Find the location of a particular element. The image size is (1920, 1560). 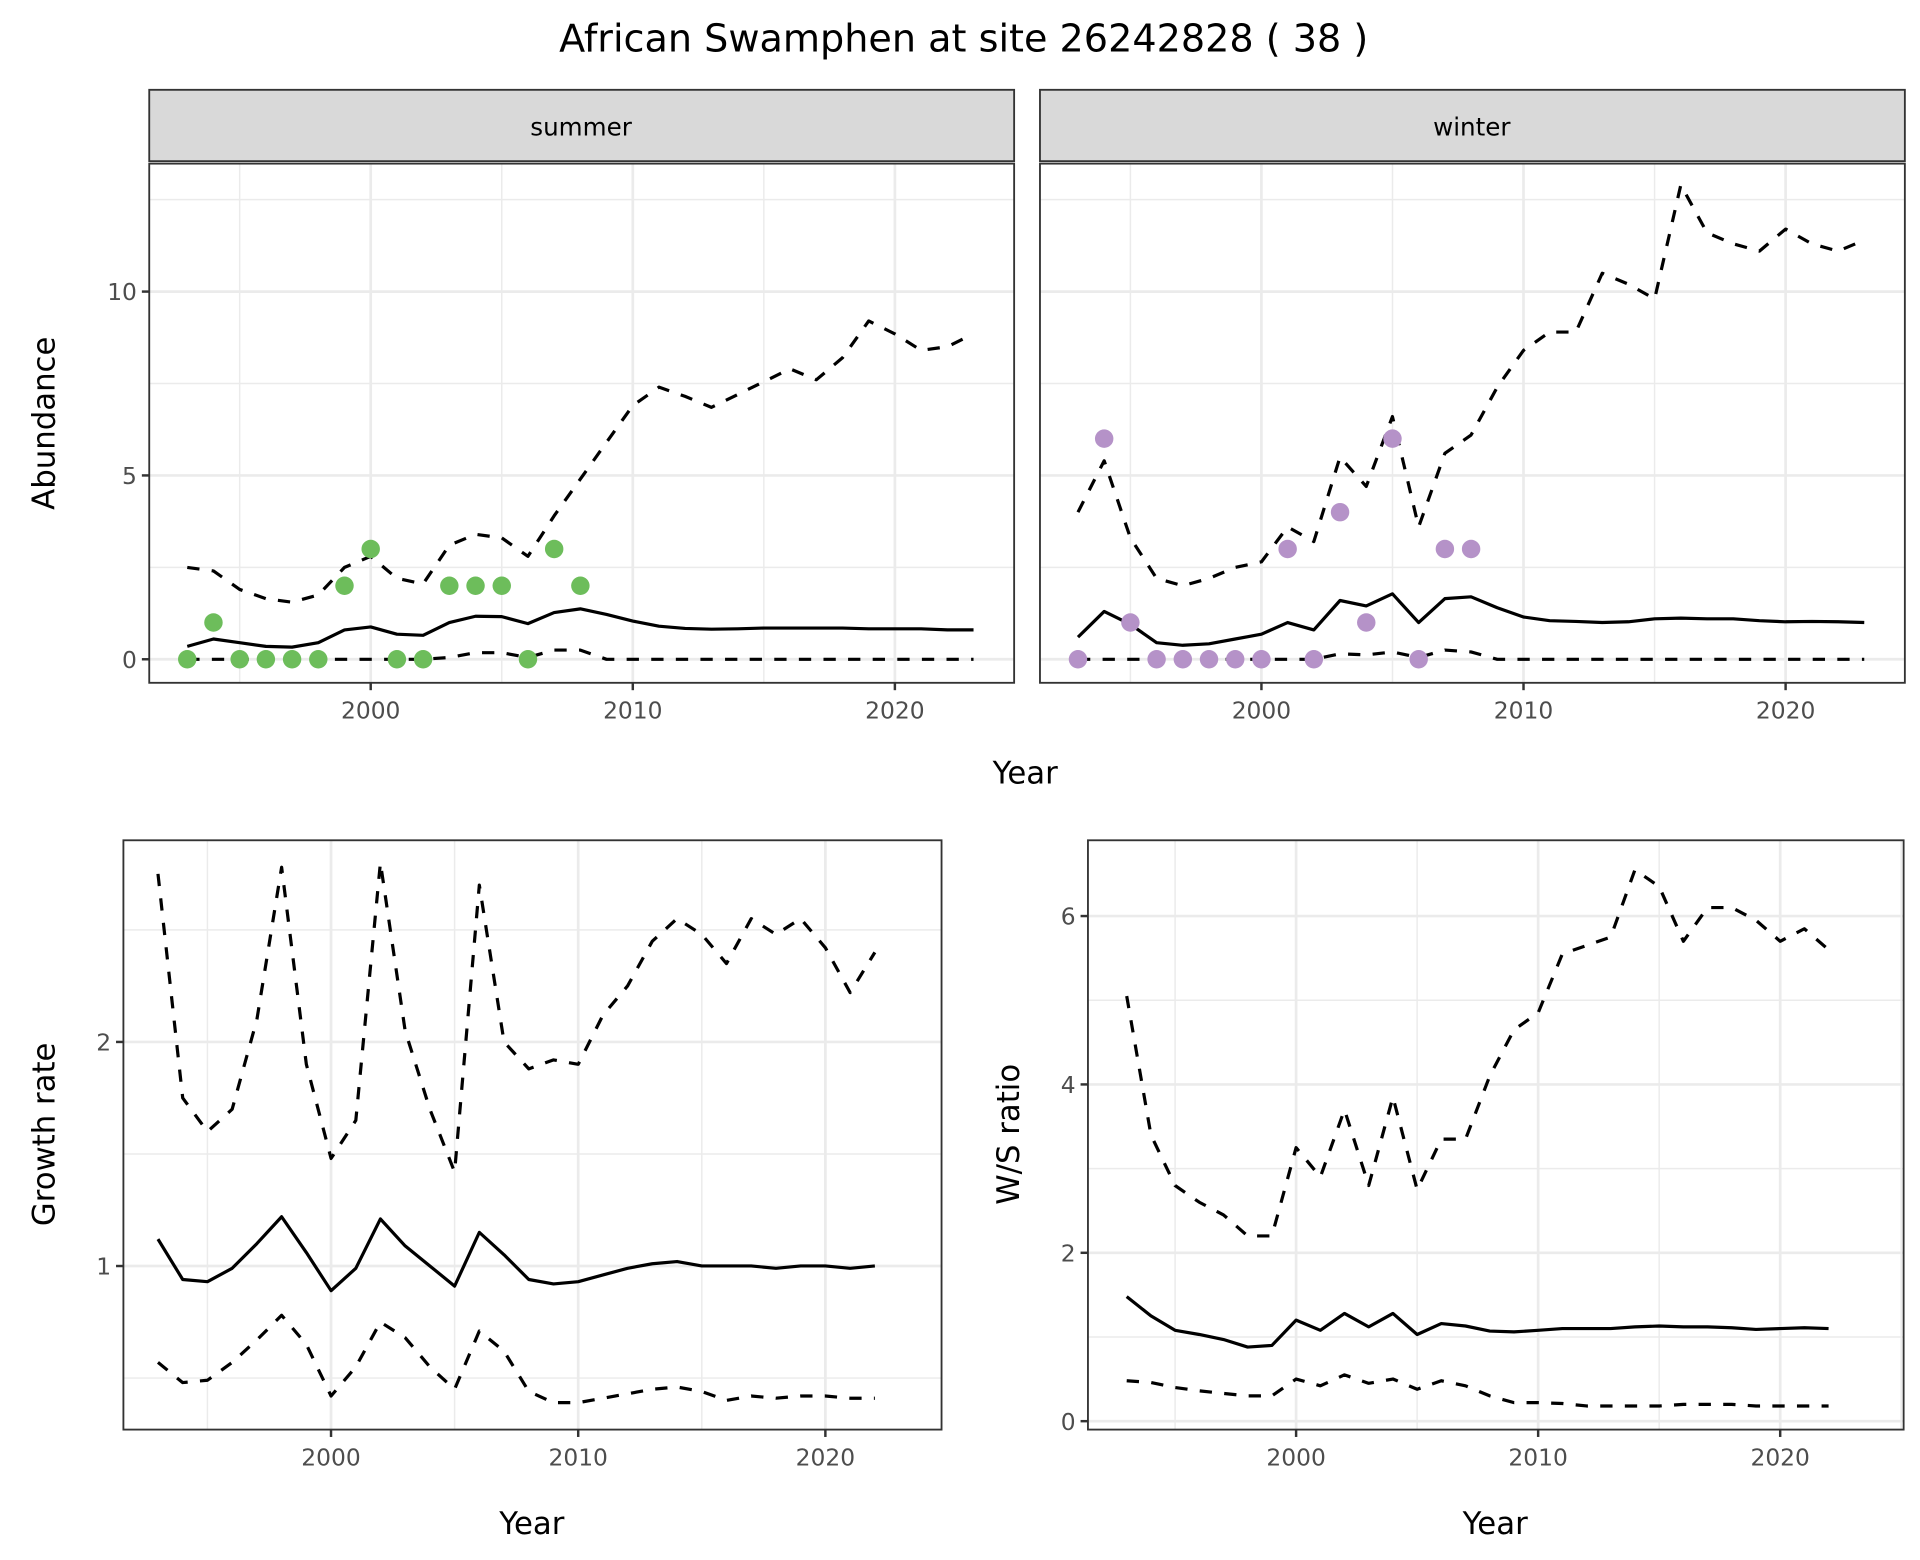

facet-strip-winter: winter is located at coordinates (1472, 126).